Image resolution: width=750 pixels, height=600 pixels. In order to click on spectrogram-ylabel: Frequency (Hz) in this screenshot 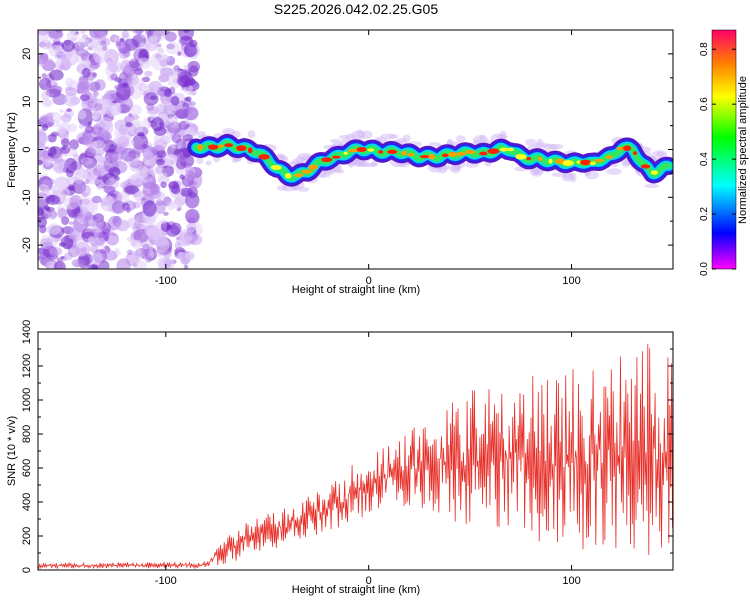, I will do `click(12, 150)`.